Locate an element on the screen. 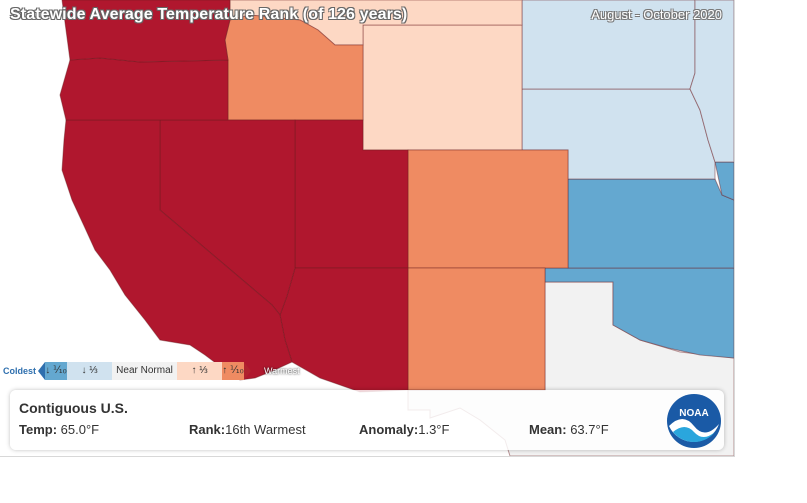 The height and width of the screenshot is (503, 807). state-idaho is located at coordinates (294, 67).